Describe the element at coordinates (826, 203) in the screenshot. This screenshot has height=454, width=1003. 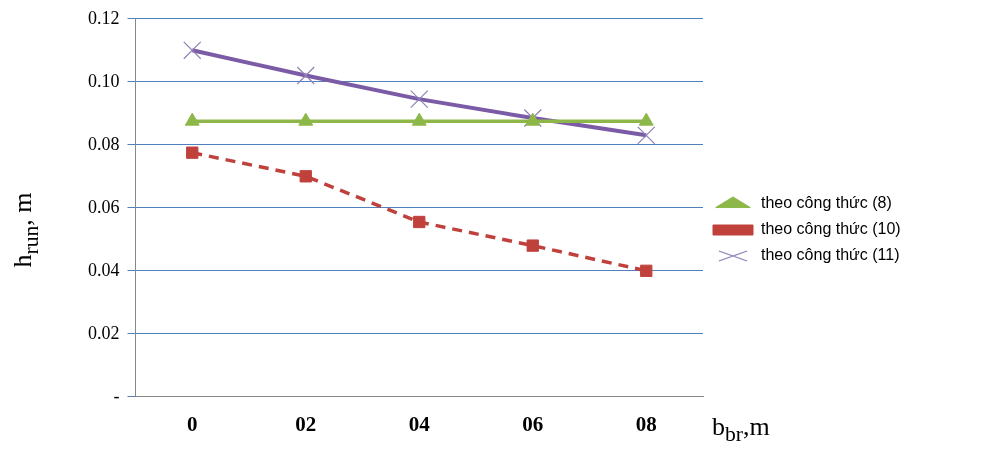
I see `legend-label: theo công thức (8)` at that location.